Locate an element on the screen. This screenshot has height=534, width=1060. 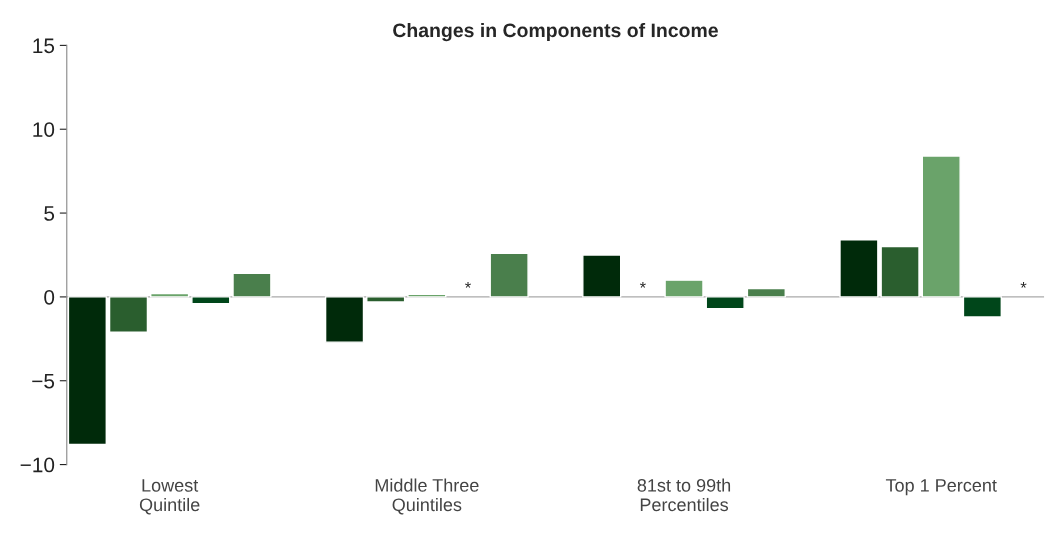
x-tick-label: Top 1 Percent is located at coordinates (941, 487).